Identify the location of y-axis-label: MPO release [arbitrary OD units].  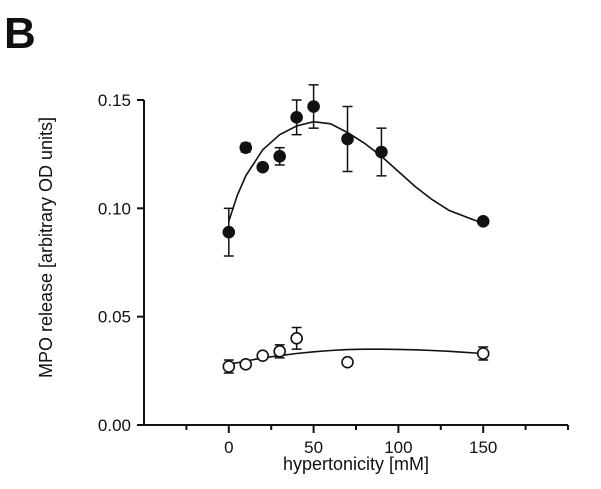
(46, 247).